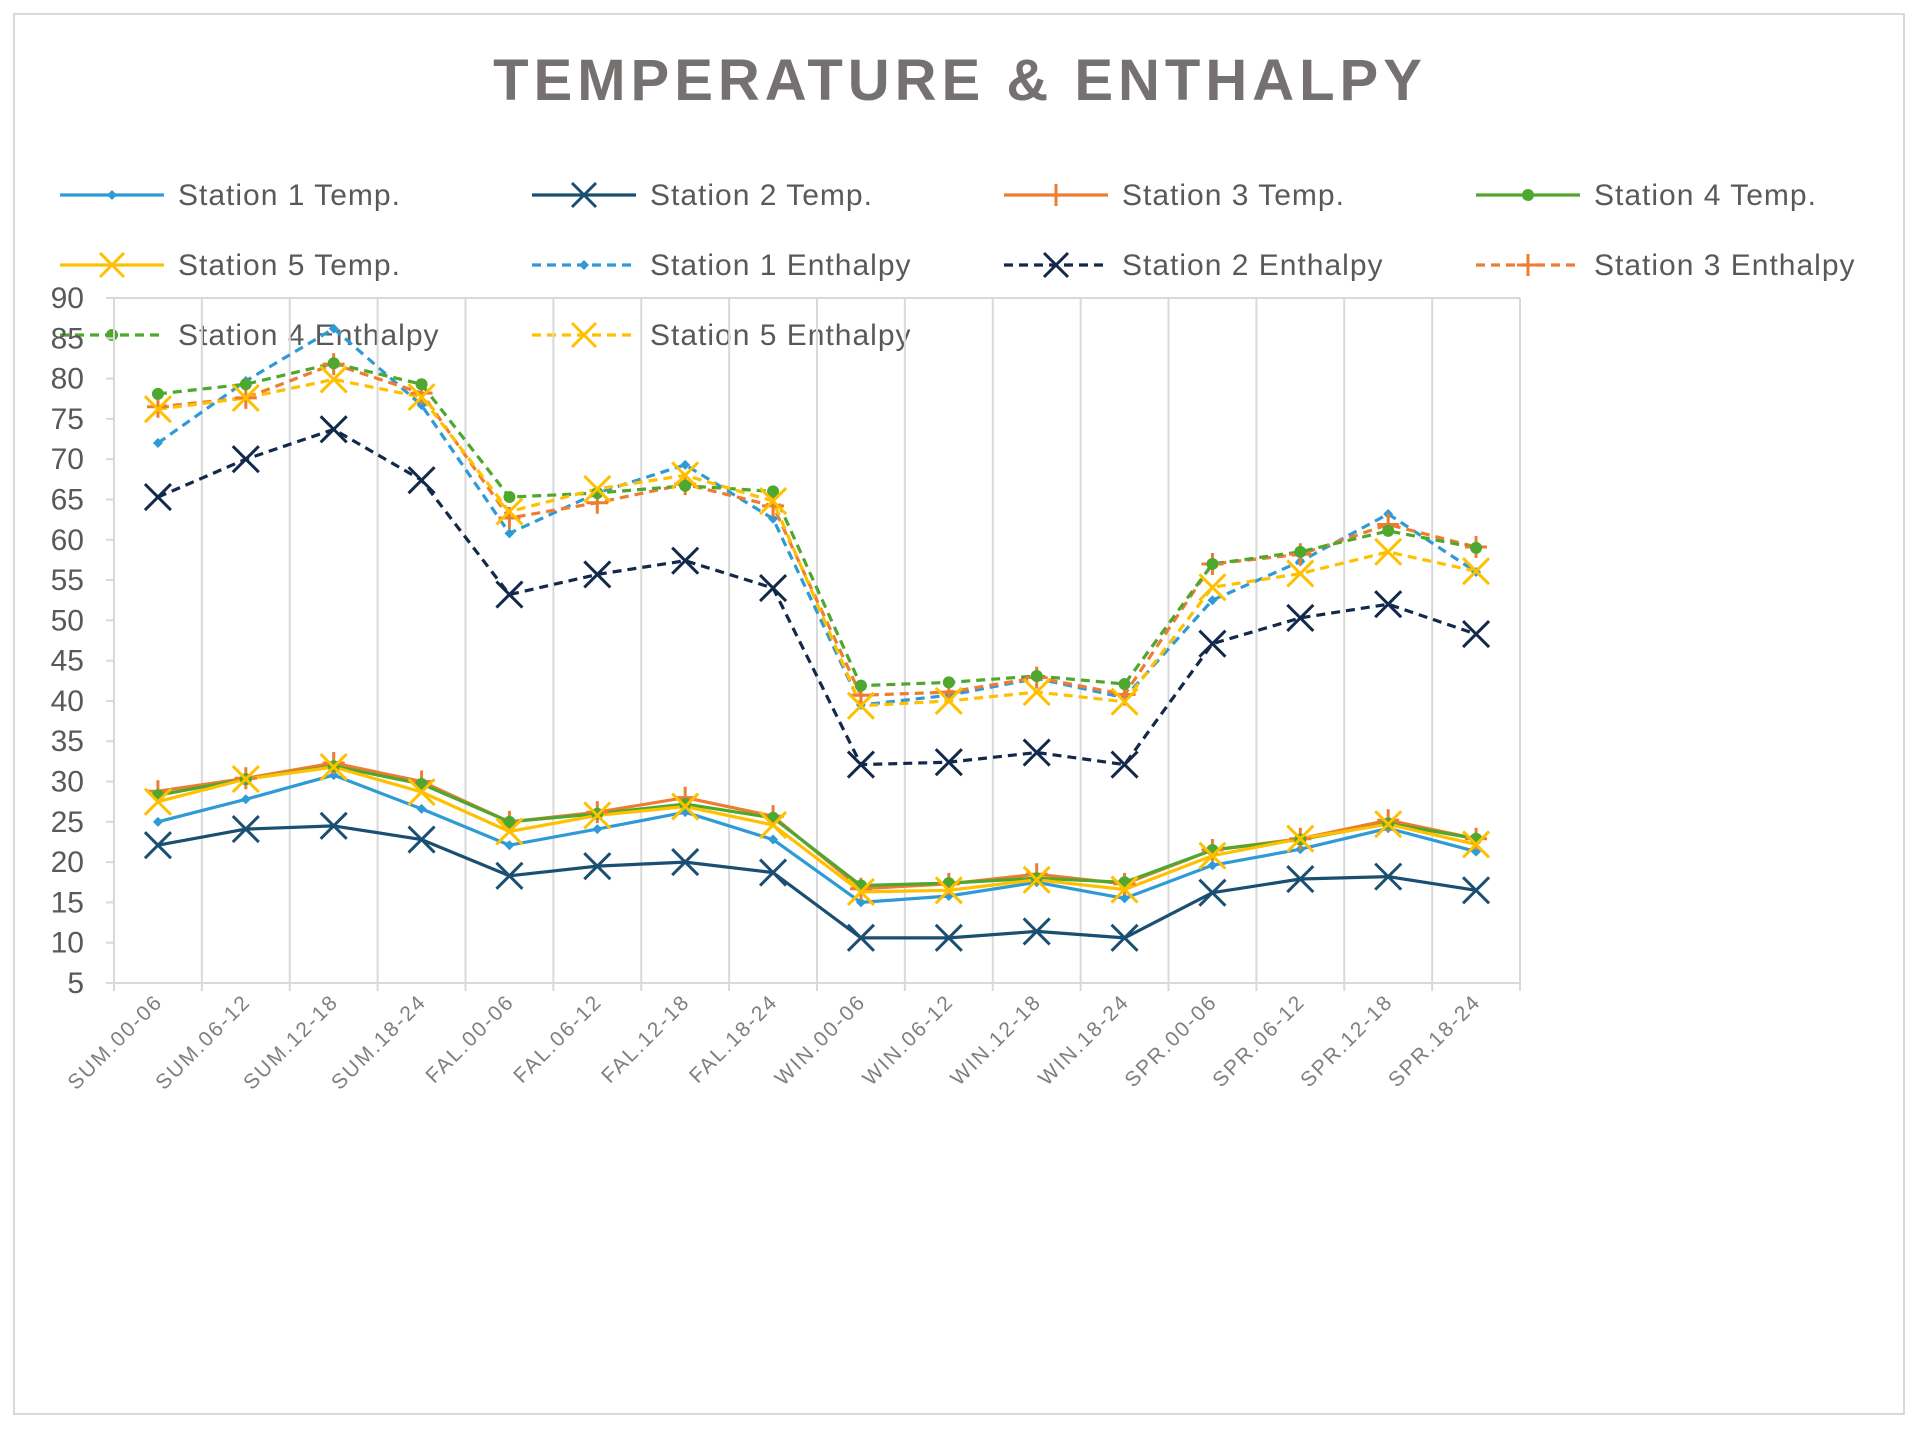 The width and height of the screenshot is (1919, 1432). What do you see at coordinates (817, 826) in the screenshot?
I see `series-line-station-4-temp` at bounding box center [817, 826].